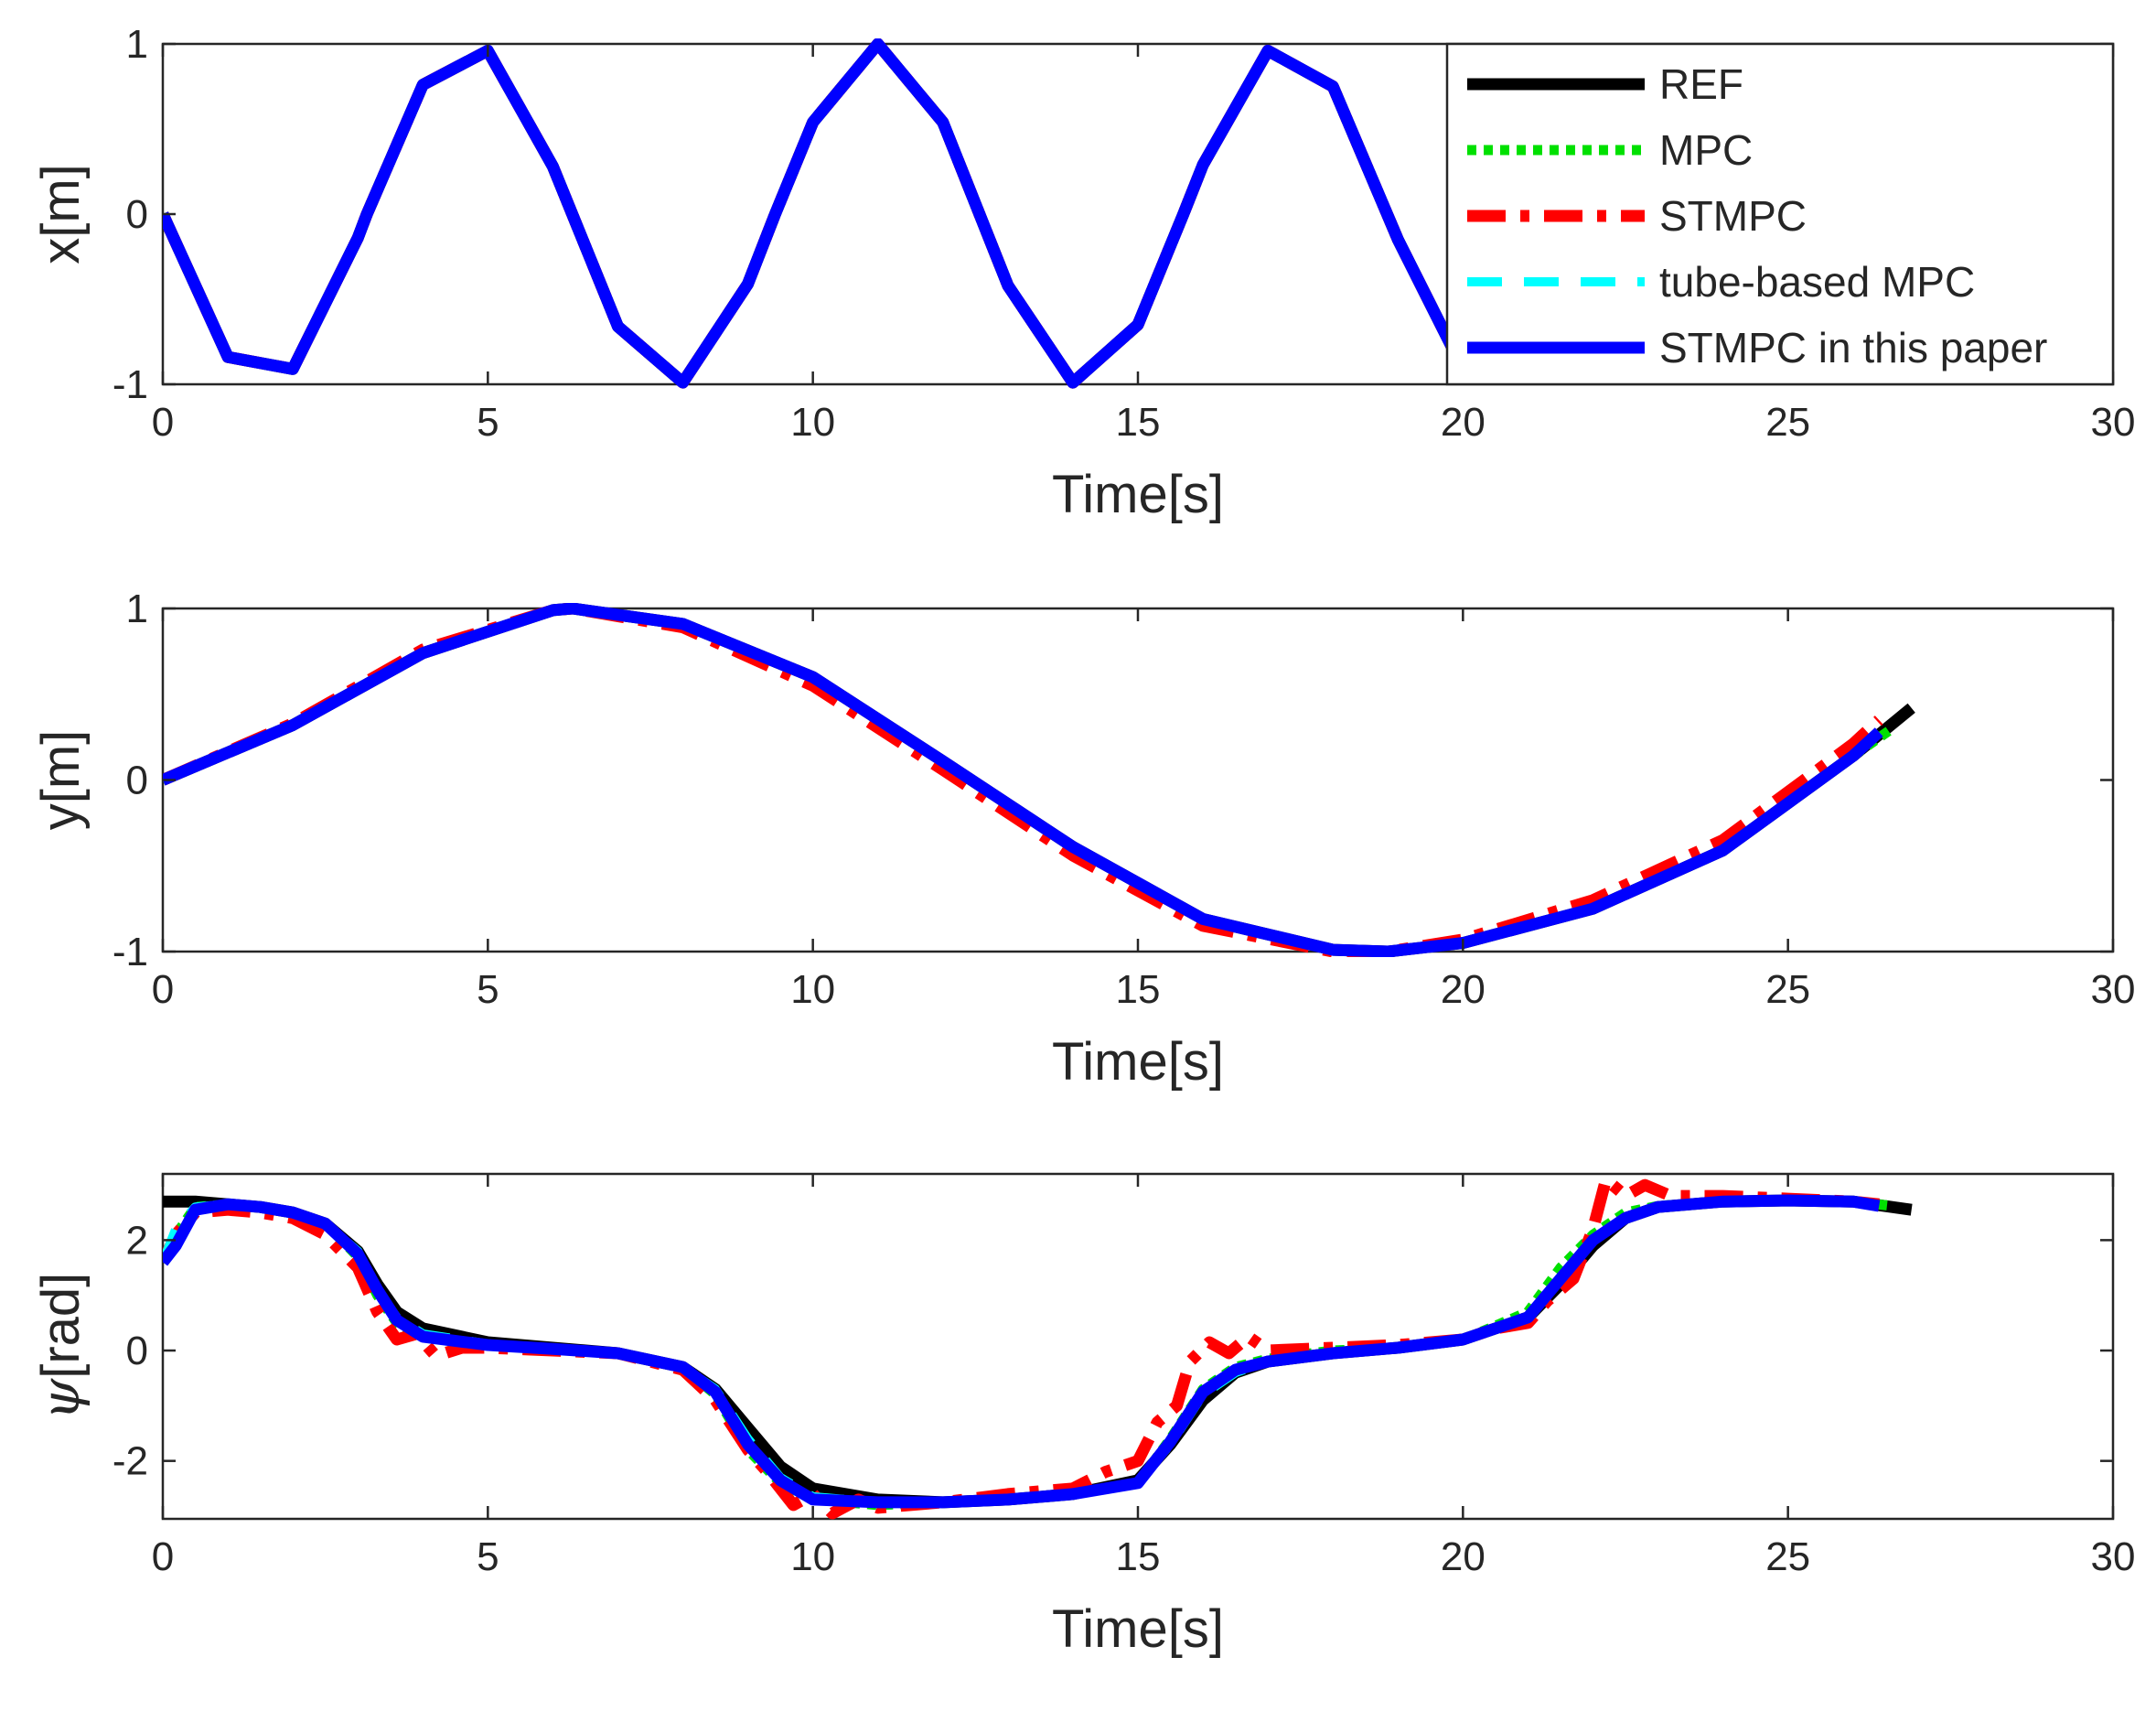 The image size is (2156, 1711). What do you see at coordinates (61, 214) in the screenshot?
I see `y-axis-label: x[m]` at bounding box center [61, 214].